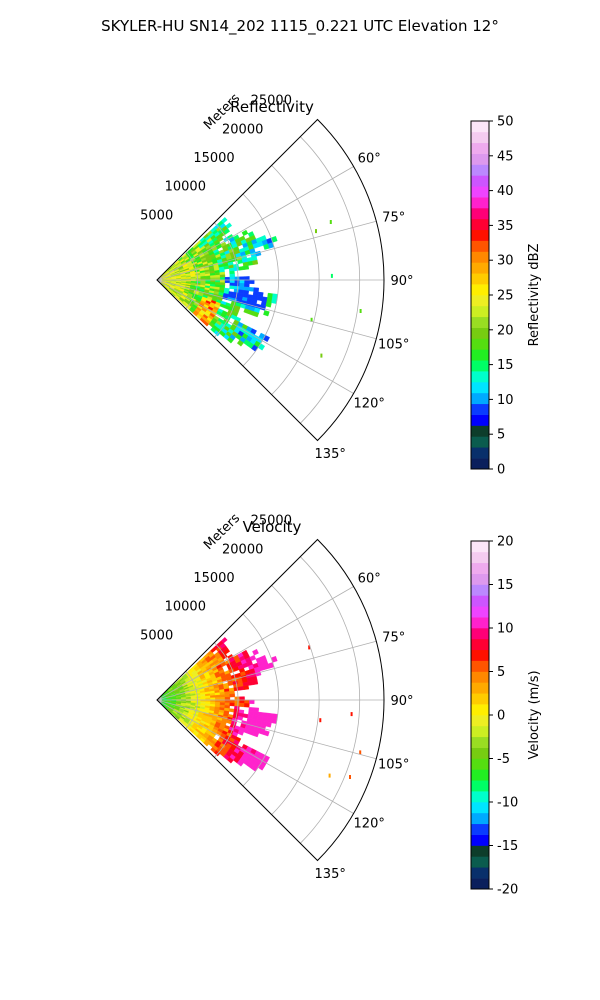 The width and height of the screenshot is (600, 1000). Describe the element at coordinates (506, 716) in the screenshot. I see `colorbar: -20 -15 -10 -5 0 5 10 15 20 Velocity (m/s)` at that location.